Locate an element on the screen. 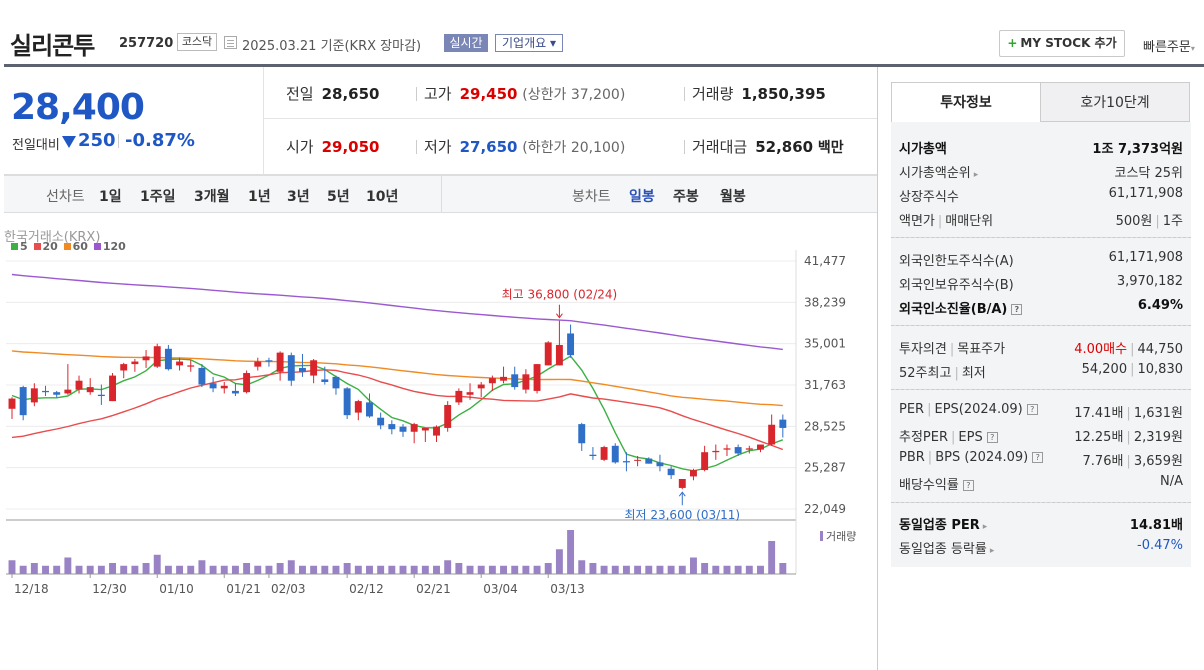 The width and height of the screenshot is (1204, 670). tab-monthly: 월봉 is located at coordinates (733, 197).